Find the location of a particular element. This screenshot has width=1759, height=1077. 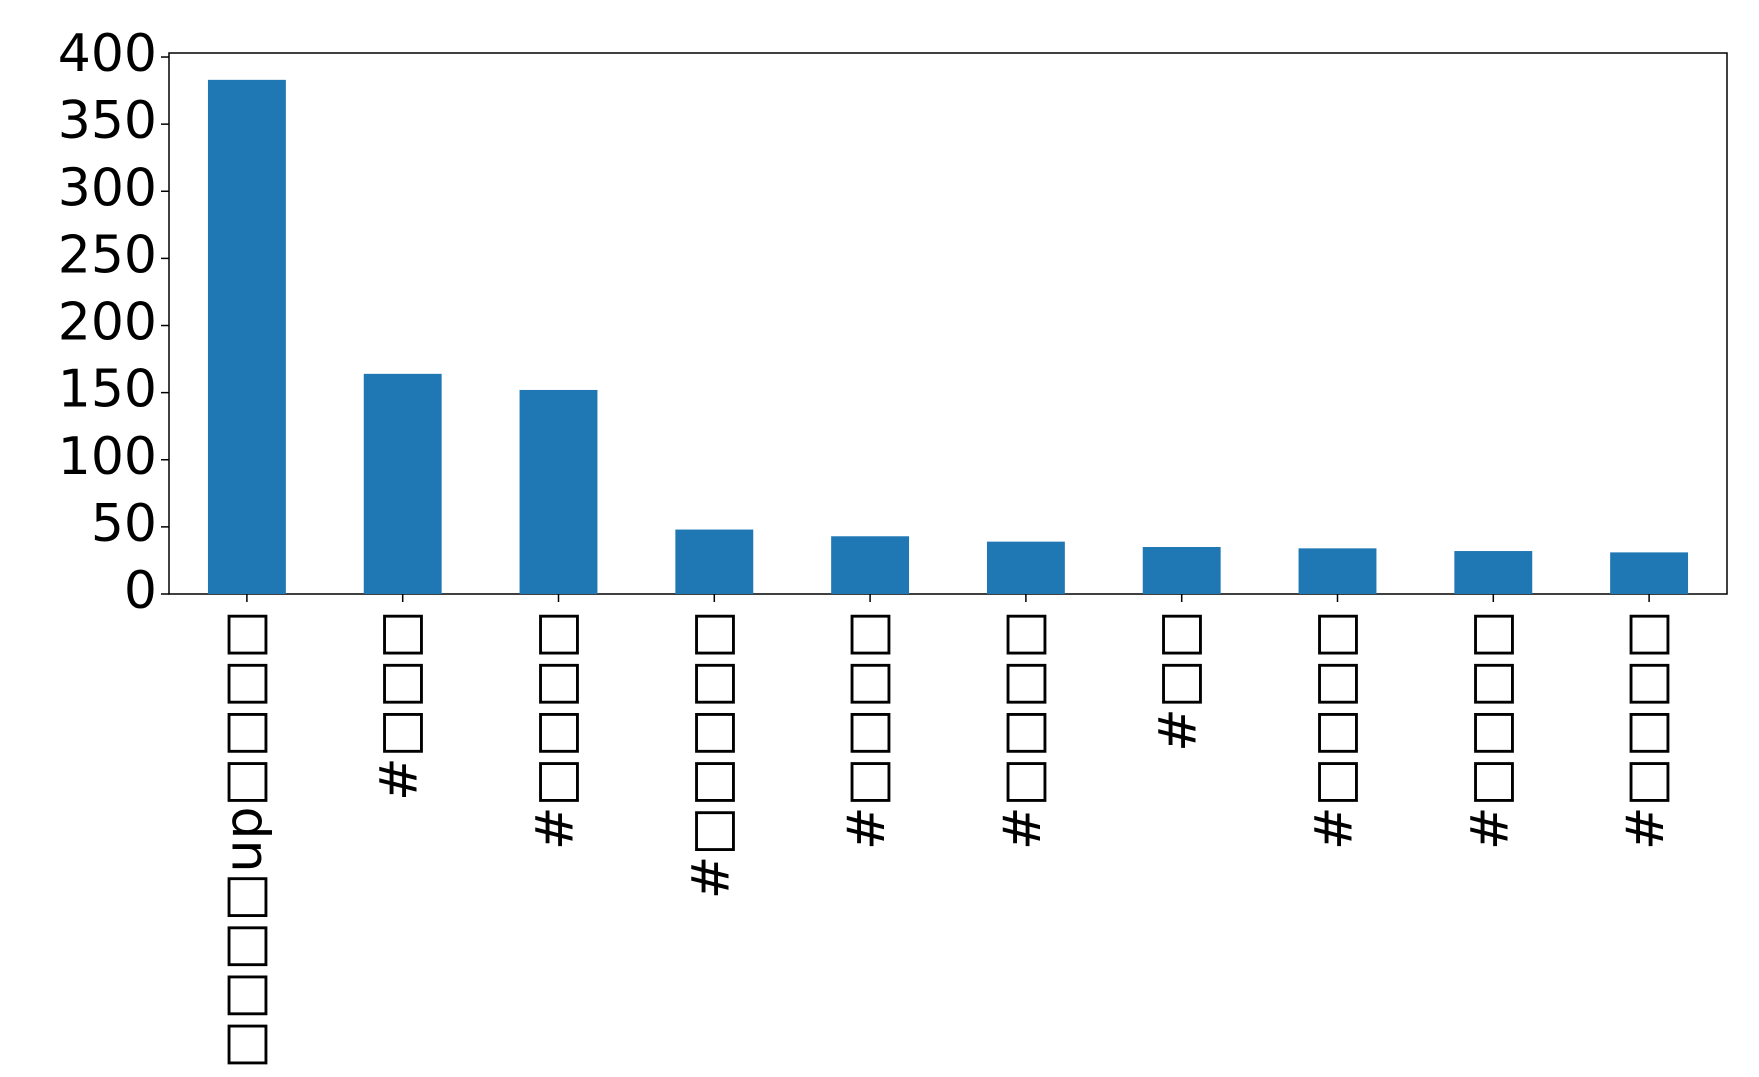

y-tick-label: 50 is located at coordinates (124, 524).